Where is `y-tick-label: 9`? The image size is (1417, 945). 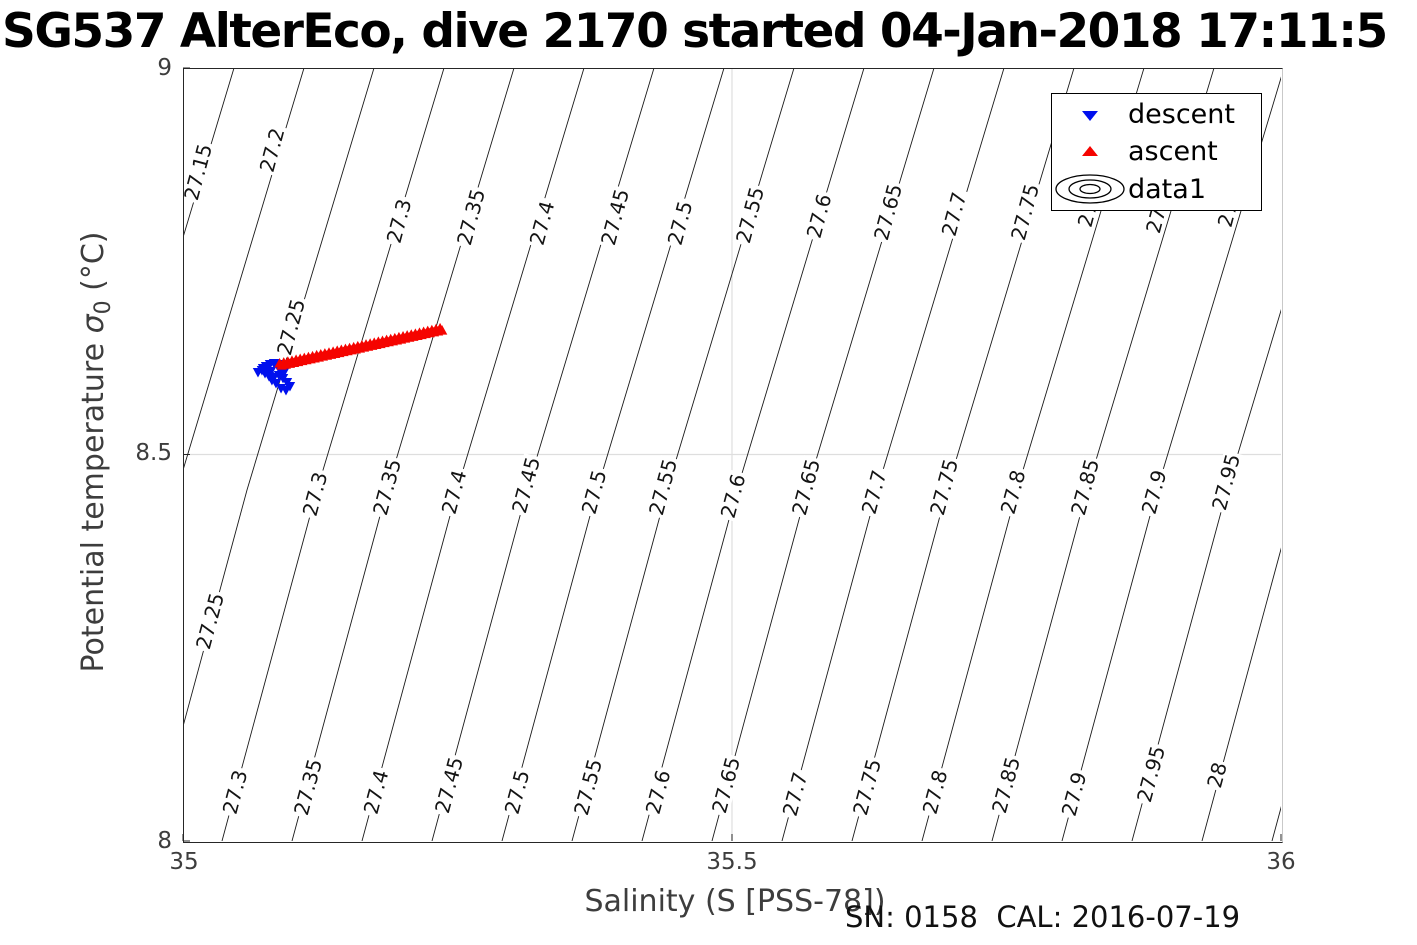 y-tick-label: 9 is located at coordinates (164, 68).